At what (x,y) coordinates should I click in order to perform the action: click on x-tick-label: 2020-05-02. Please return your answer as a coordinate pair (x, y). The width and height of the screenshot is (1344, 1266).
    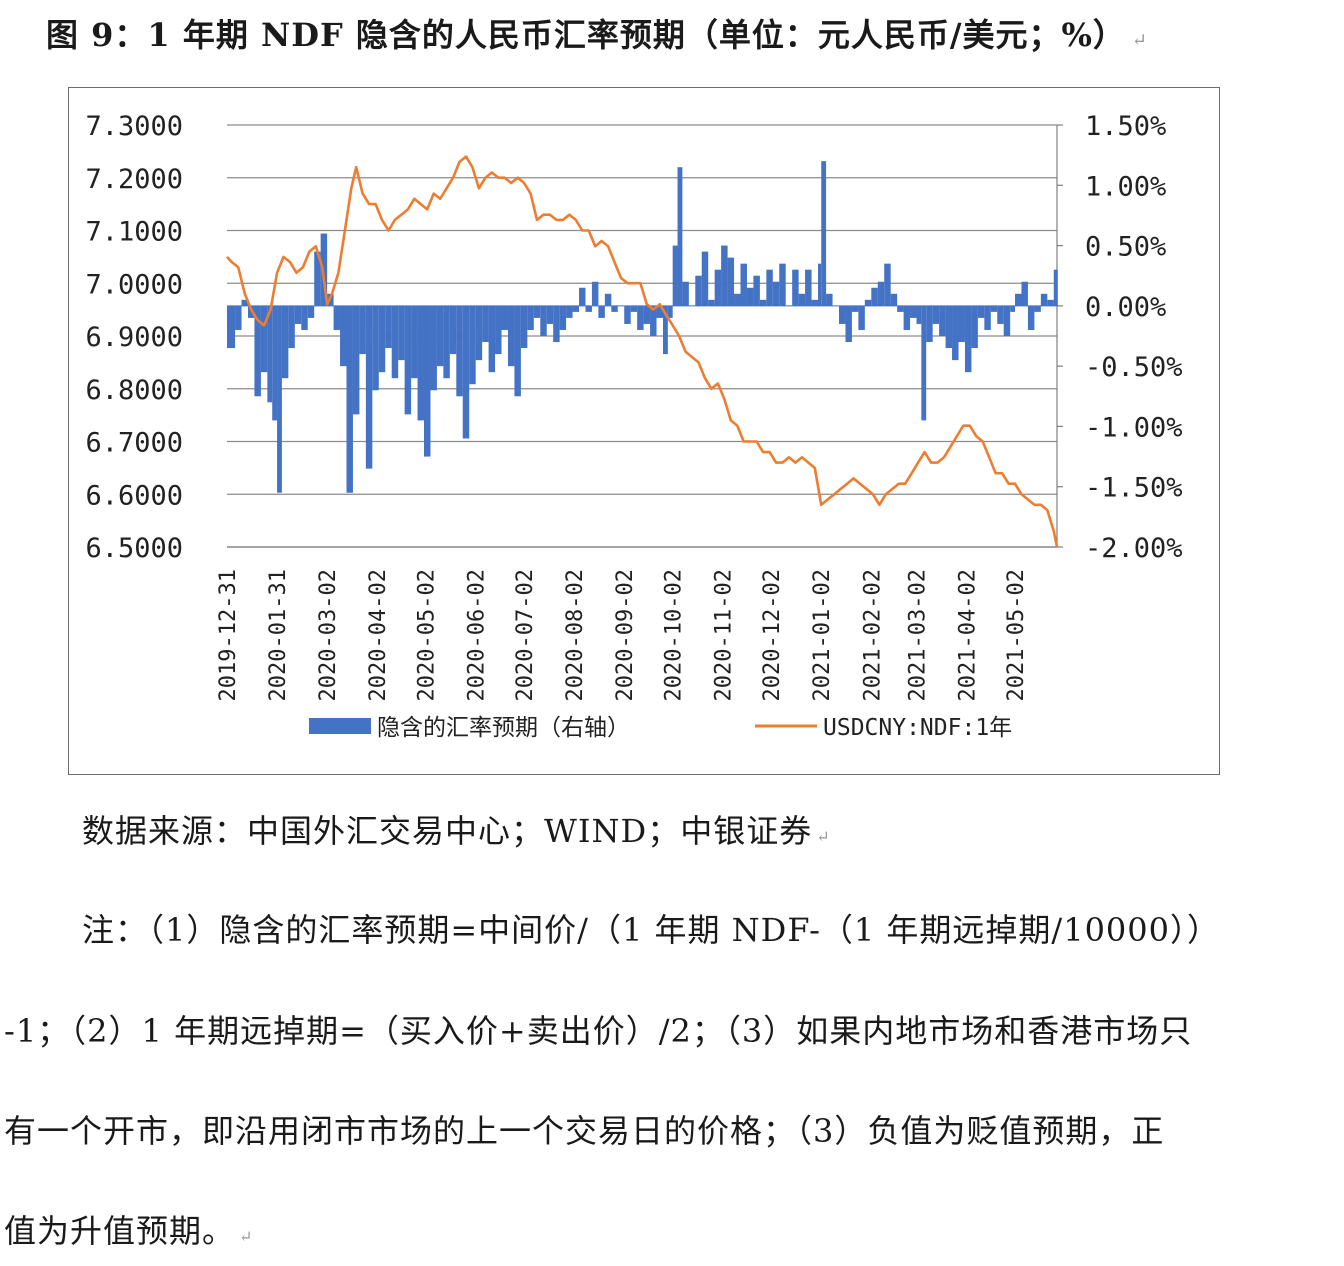
    Looking at the image, I should click on (427, 635).